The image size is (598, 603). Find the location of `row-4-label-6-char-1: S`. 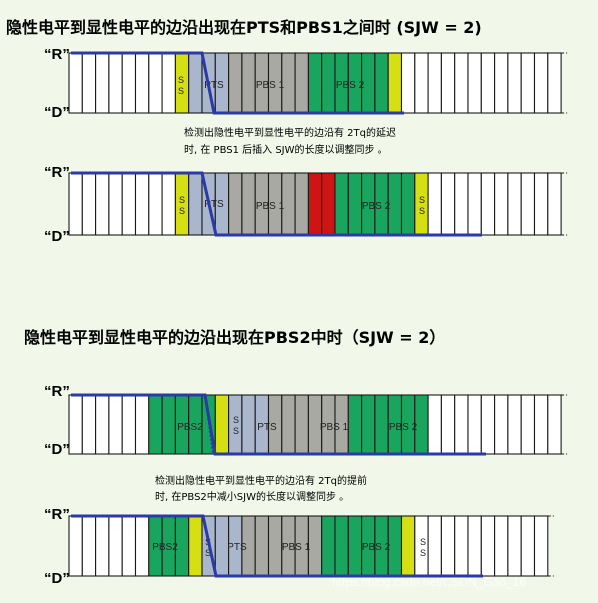

row-4-label-6-char-1: S is located at coordinates (423, 542).